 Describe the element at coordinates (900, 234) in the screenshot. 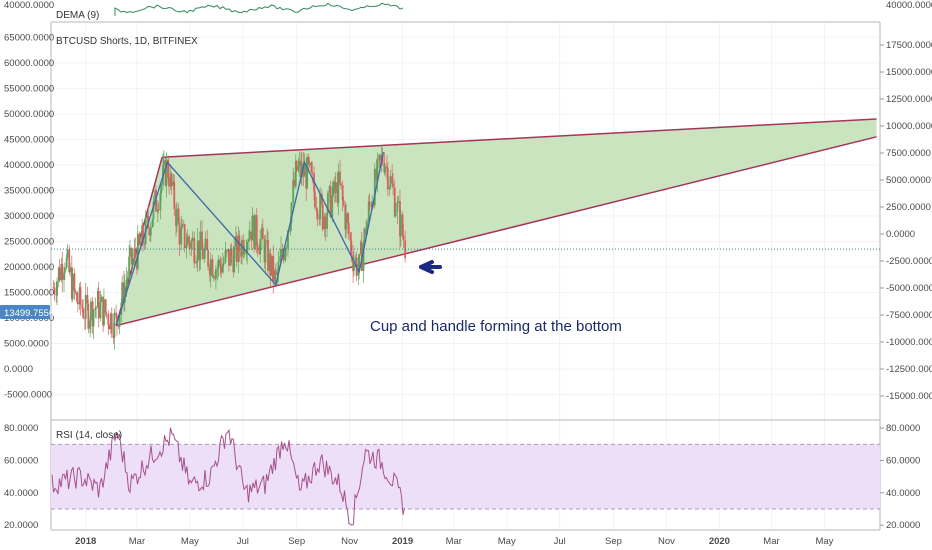

I see `right-axis-tick: 0.0000` at that location.